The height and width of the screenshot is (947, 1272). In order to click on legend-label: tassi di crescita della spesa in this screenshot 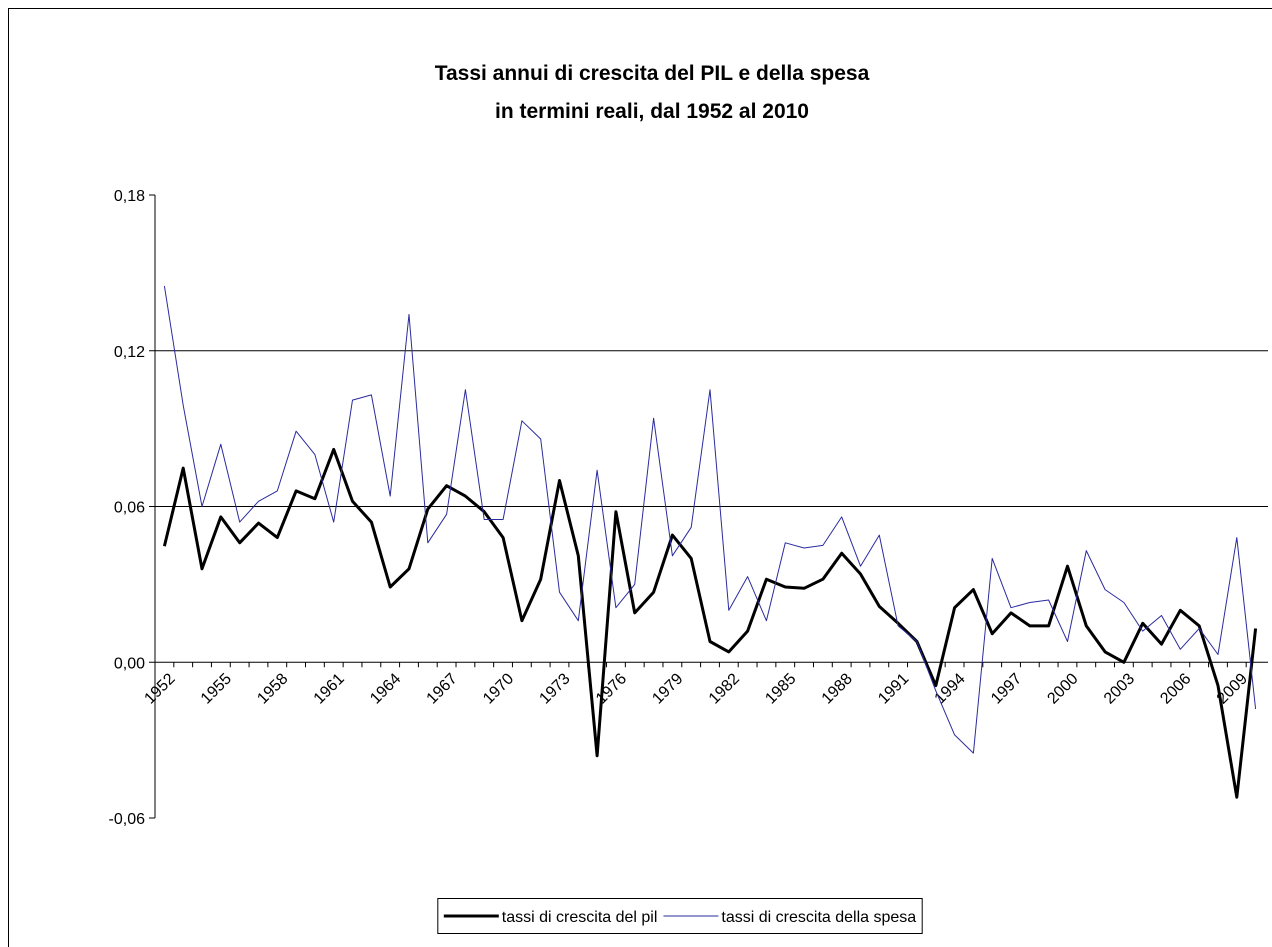, I will do `click(818, 917)`.